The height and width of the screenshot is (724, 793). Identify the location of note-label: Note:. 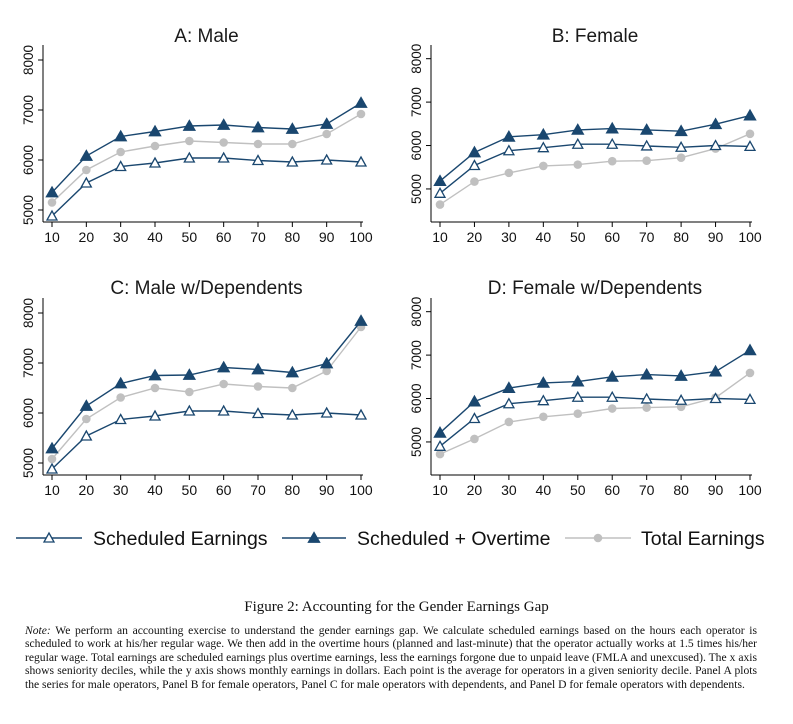
(38, 630).